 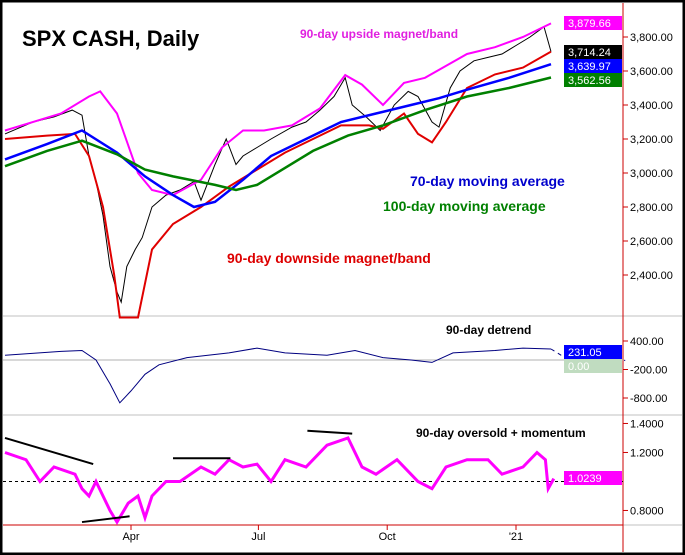 I want to click on x-tick-label: Oct, so click(x=387, y=537).